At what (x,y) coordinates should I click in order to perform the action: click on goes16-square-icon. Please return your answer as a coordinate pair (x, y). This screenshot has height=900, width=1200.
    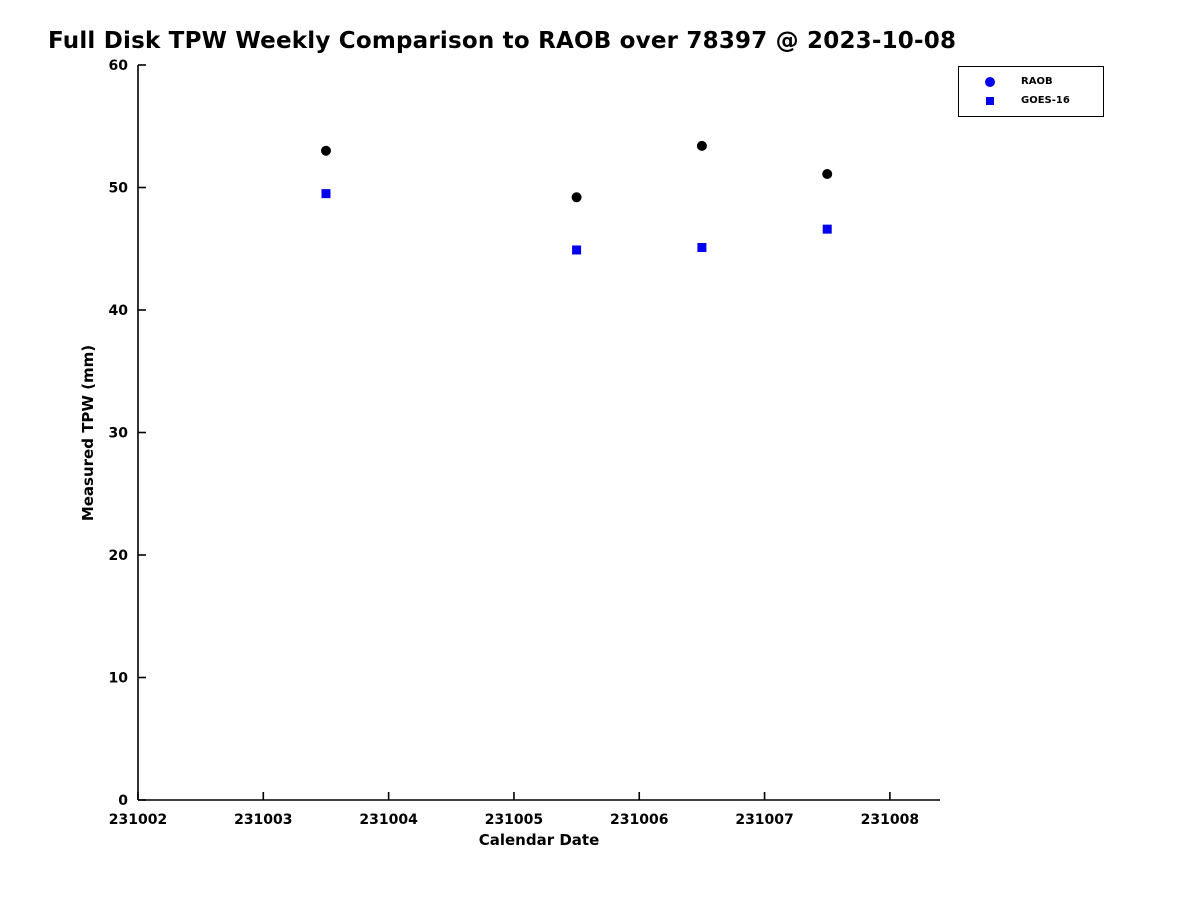
    Looking at the image, I should click on (990, 100).